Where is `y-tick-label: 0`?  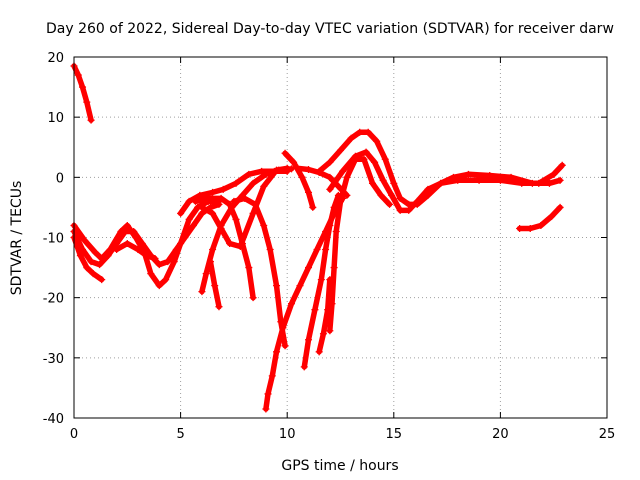 y-tick-label: 0 is located at coordinates (60, 178).